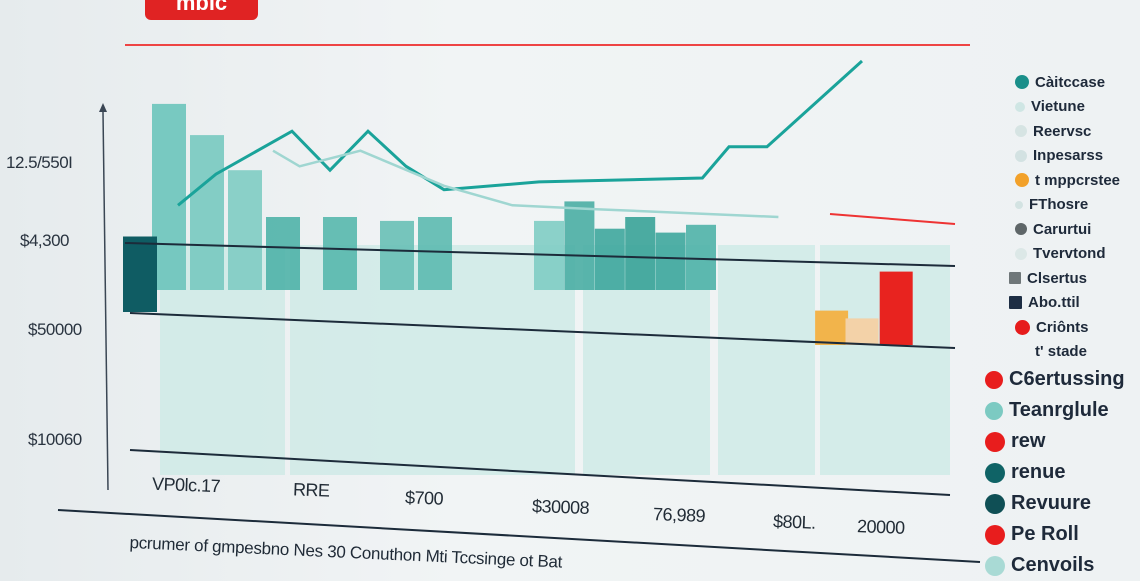 The height and width of the screenshot is (581, 1140). Describe the element at coordinates (1028, 441) in the screenshot. I see `legend-label: rew` at that location.